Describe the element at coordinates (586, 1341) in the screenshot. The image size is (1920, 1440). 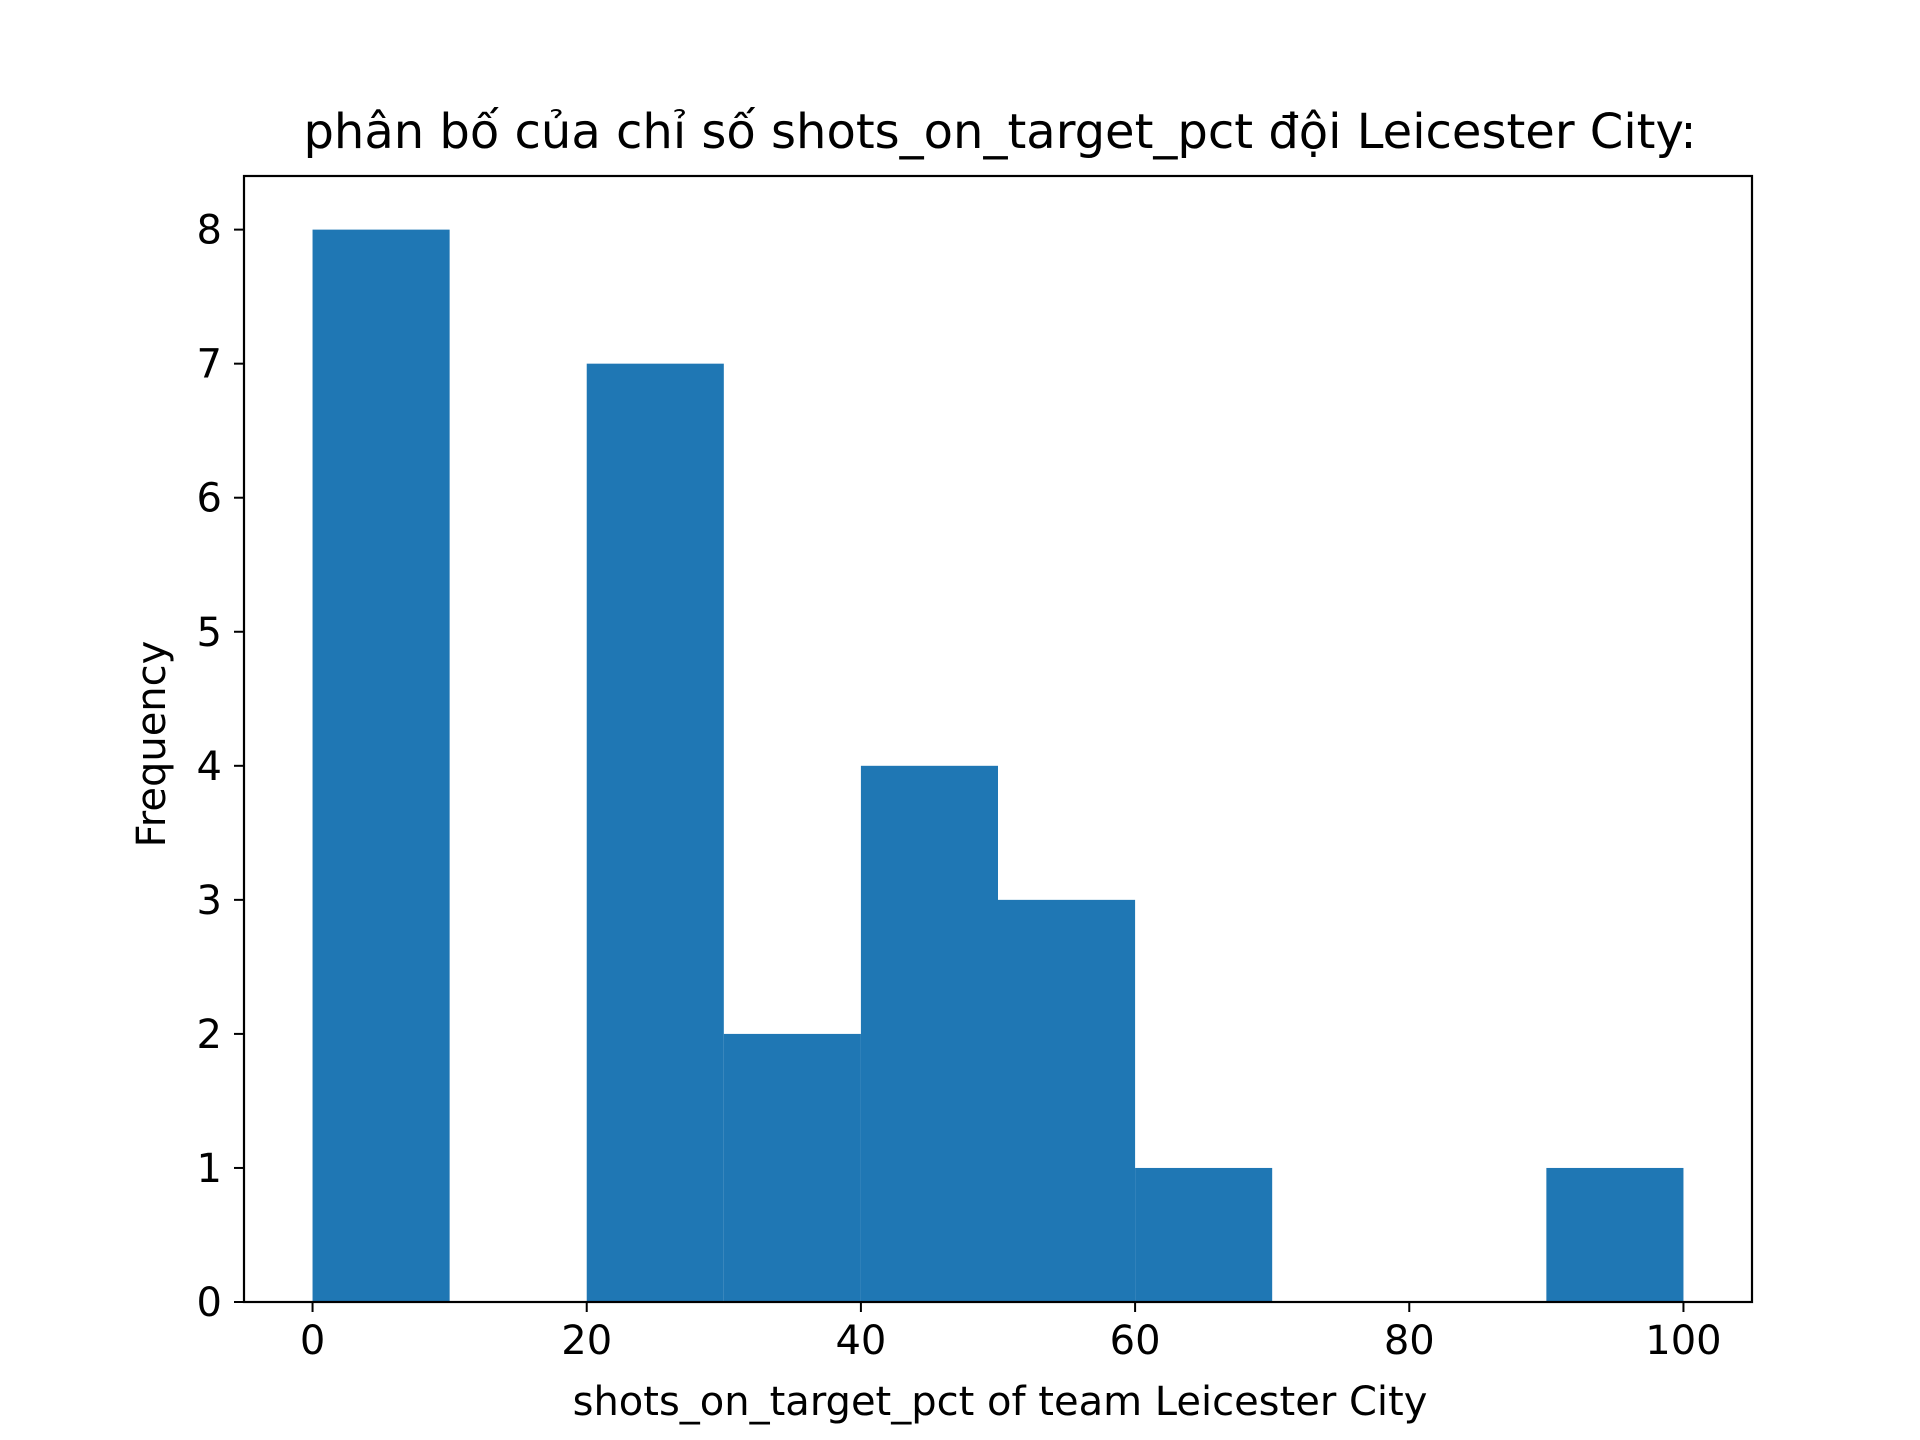
I see `x-tick-label: 20` at that location.